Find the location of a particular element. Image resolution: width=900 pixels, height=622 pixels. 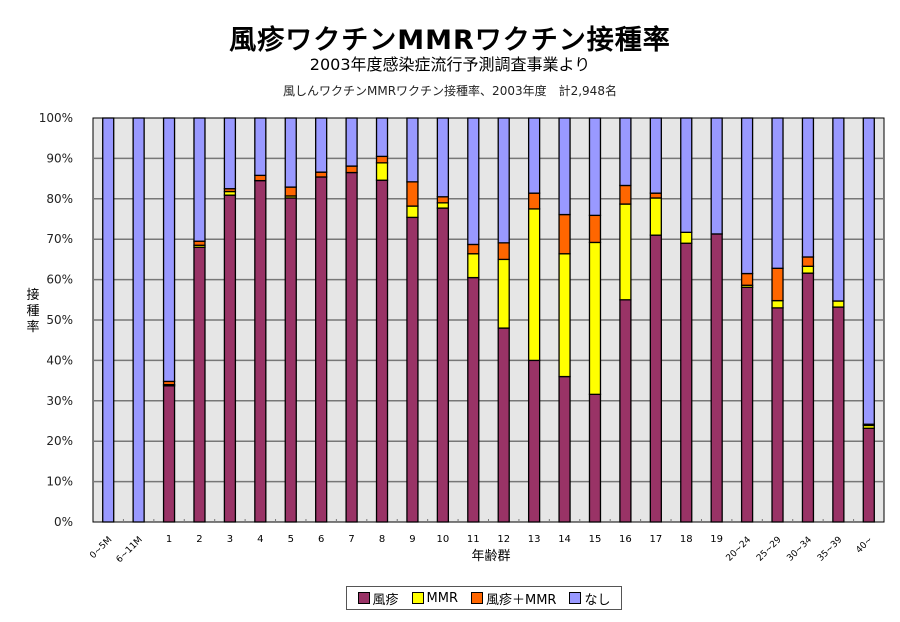

y-tick-label: 80% is located at coordinates (59, 199).